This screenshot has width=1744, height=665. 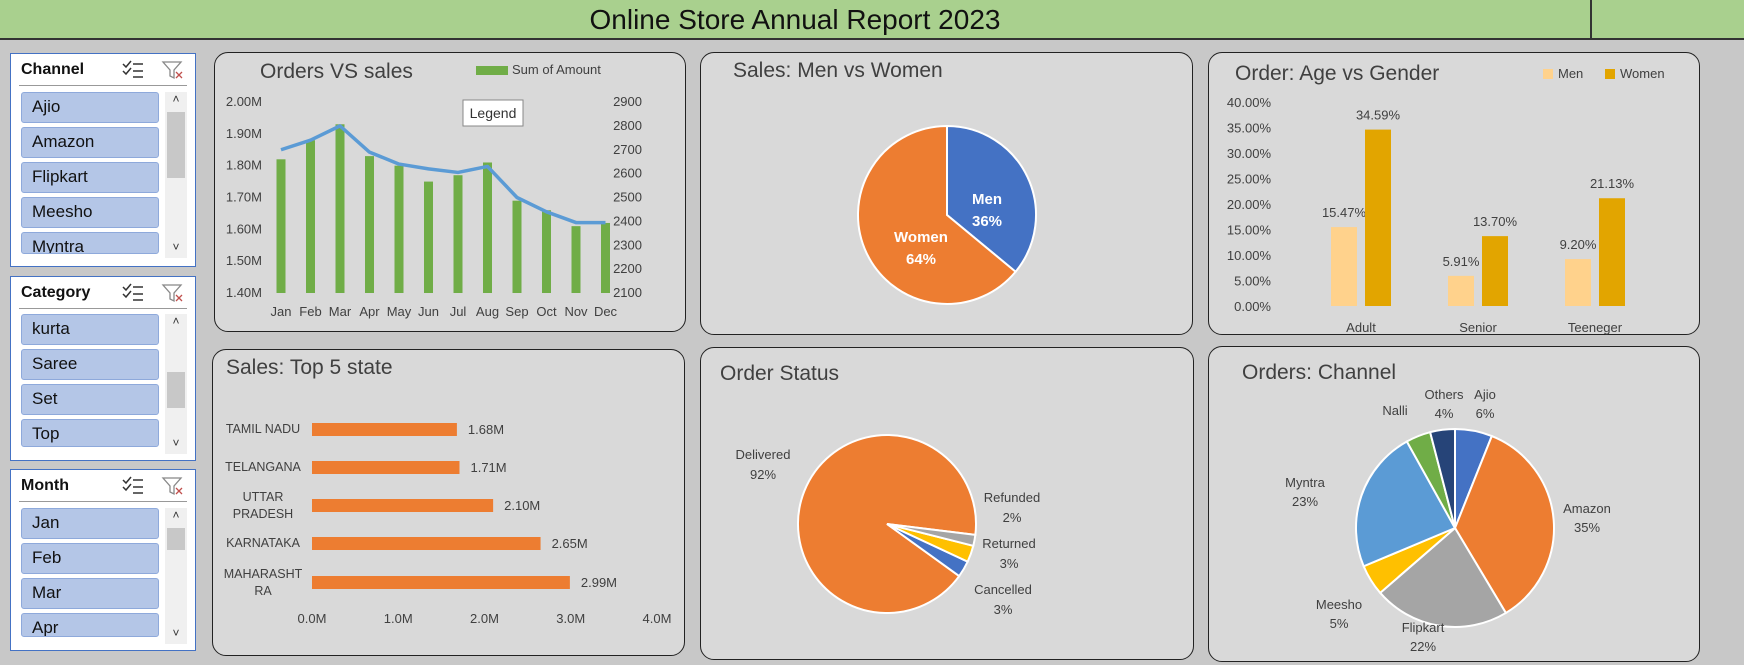 I want to click on x-axis-tick-label: Apr, so click(x=369, y=311).